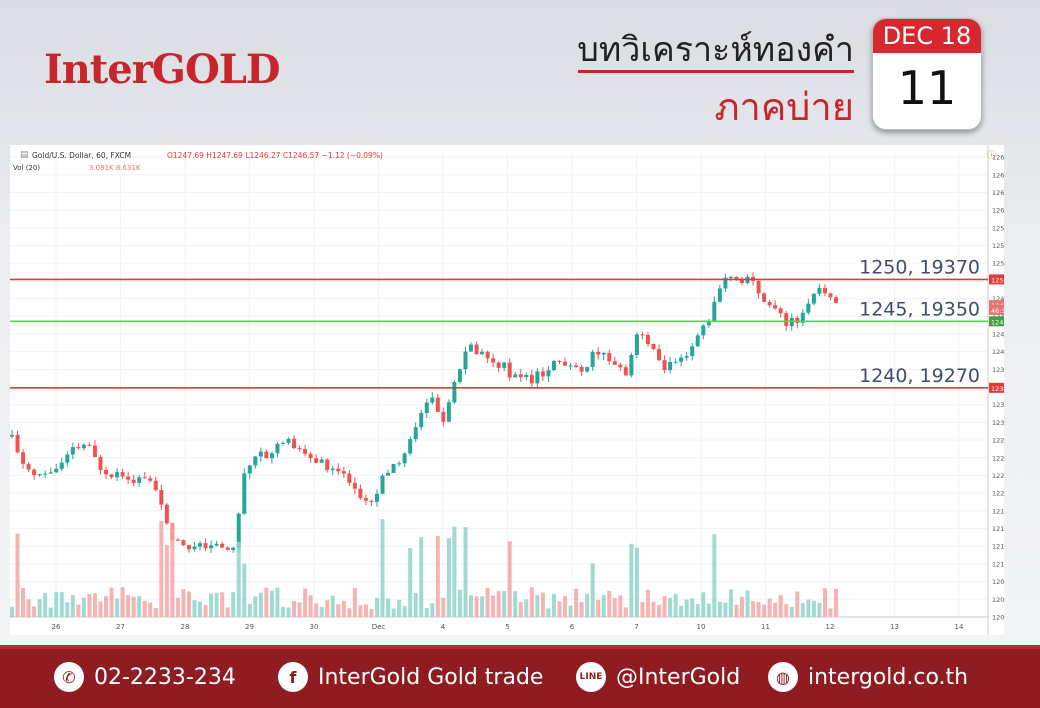 The image size is (1040, 708). What do you see at coordinates (997, 322) in the screenshot?
I see `price-tag-label: 1244.29` at bounding box center [997, 322].